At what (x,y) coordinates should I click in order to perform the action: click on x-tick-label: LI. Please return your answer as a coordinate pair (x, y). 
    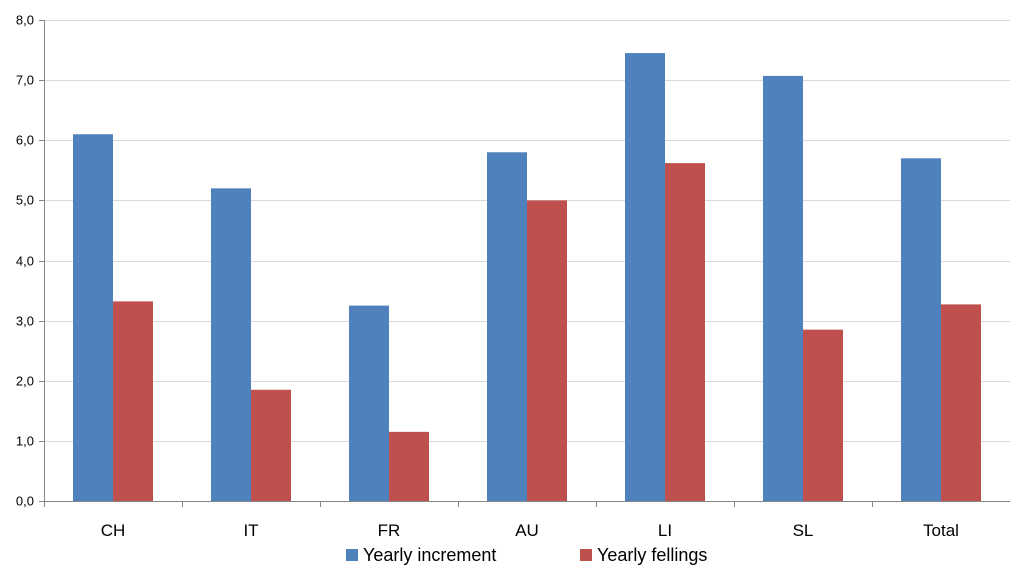
    Looking at the image, I should click on (665, 530).